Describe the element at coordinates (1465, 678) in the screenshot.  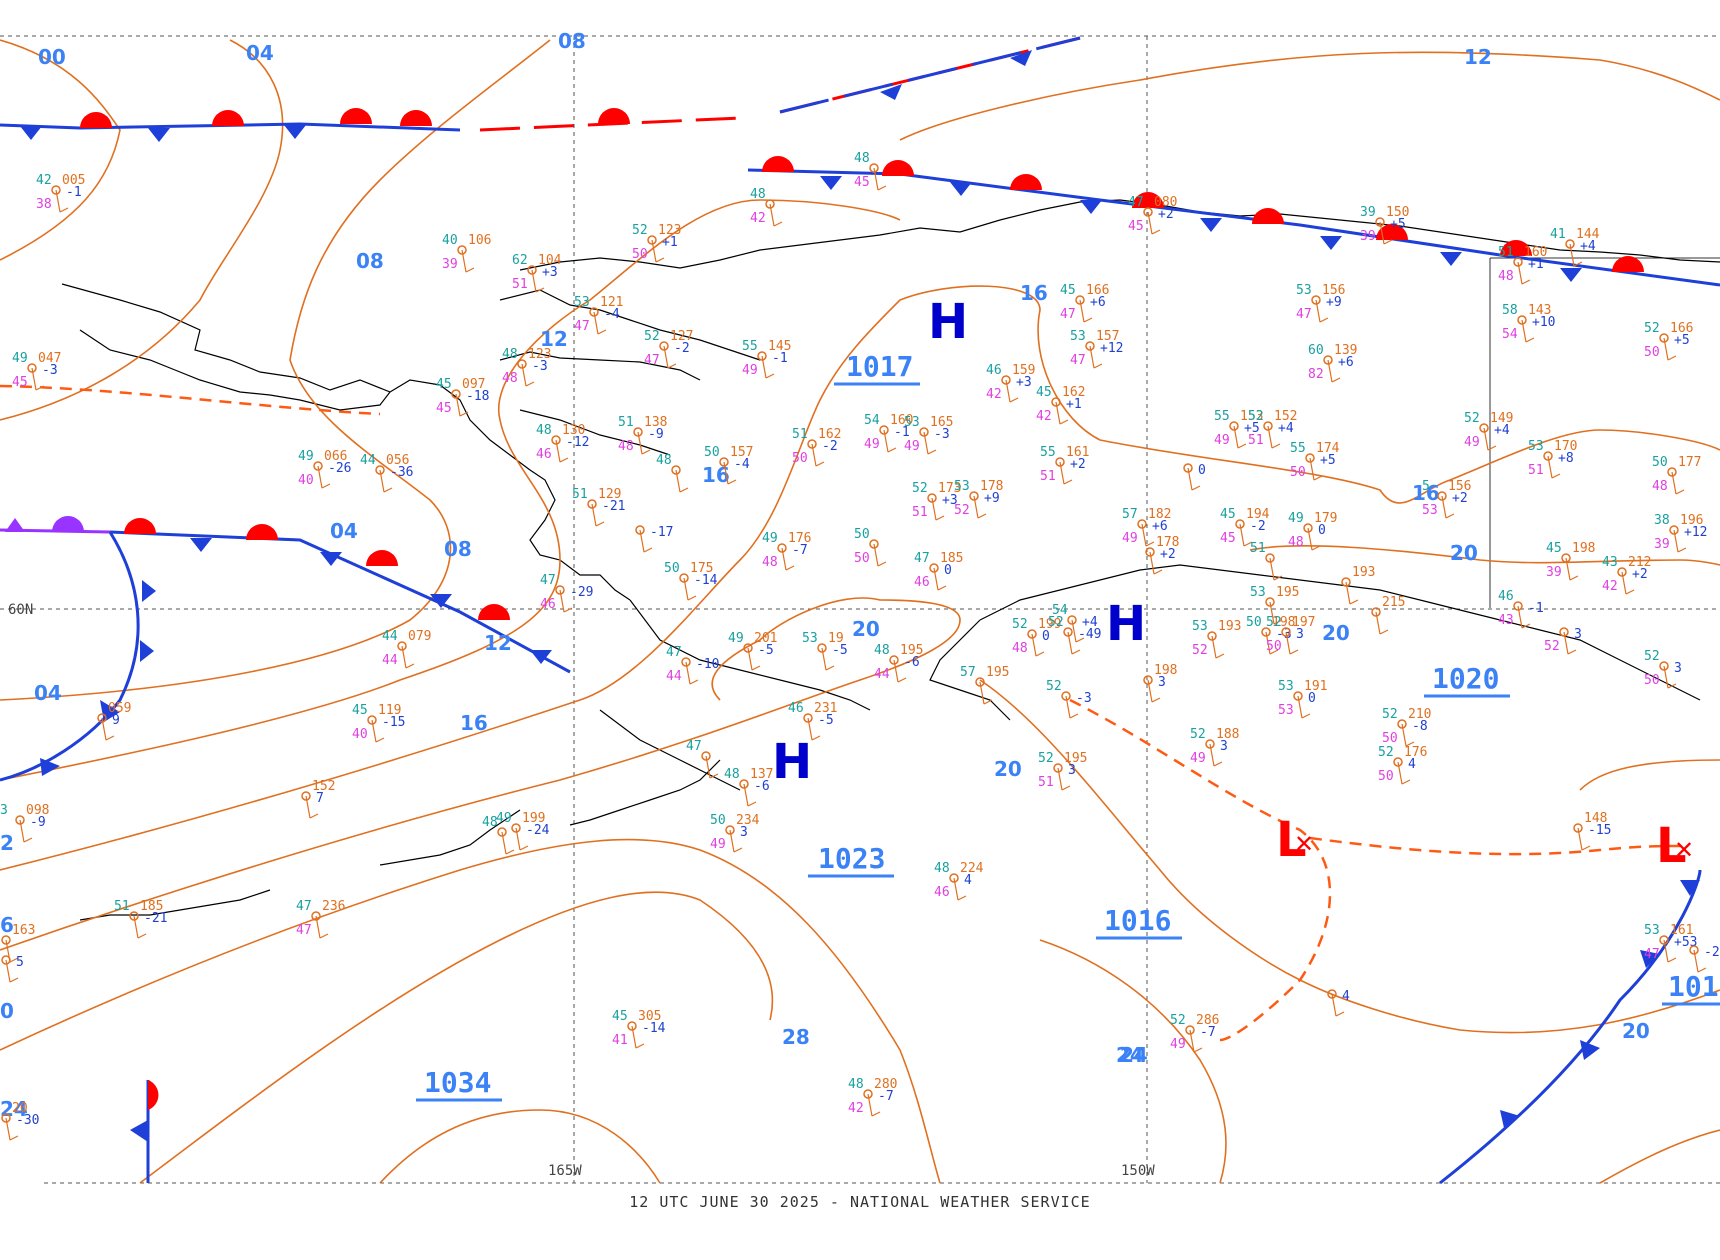
I see `center-value-1020: 1020` at that location.